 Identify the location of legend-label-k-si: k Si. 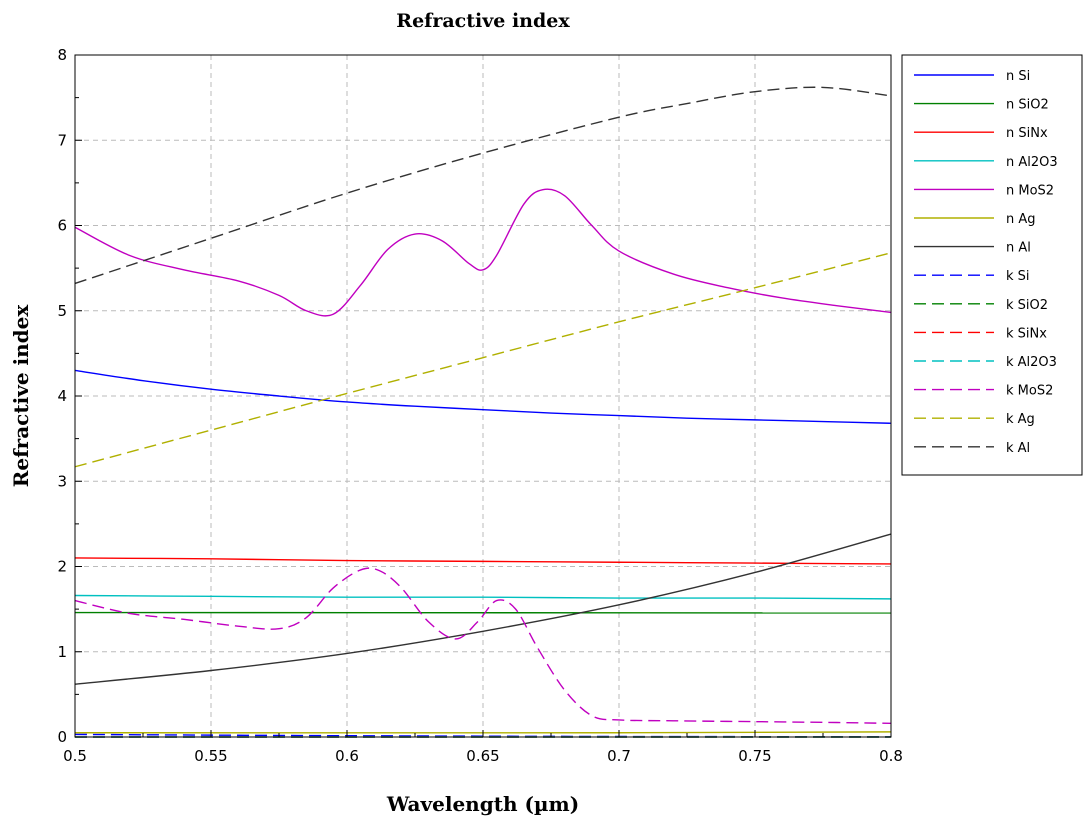
(1018, 276).